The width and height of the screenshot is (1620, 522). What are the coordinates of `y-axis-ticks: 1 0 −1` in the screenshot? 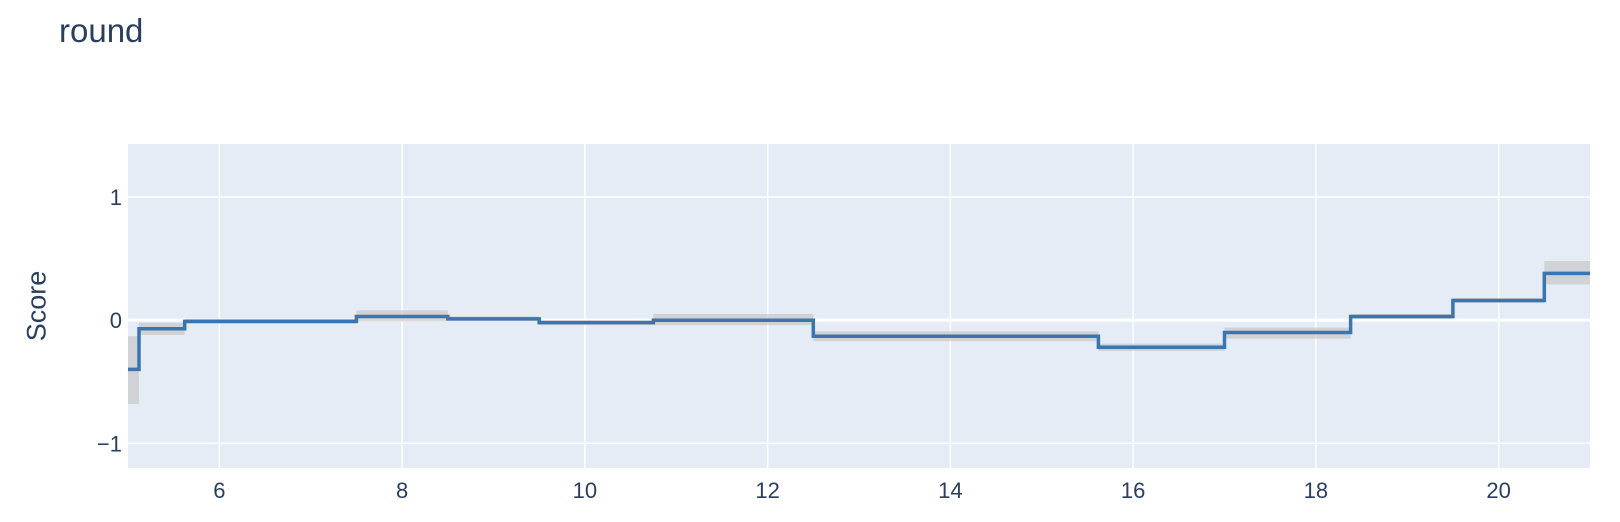 It's located at (109, 320).